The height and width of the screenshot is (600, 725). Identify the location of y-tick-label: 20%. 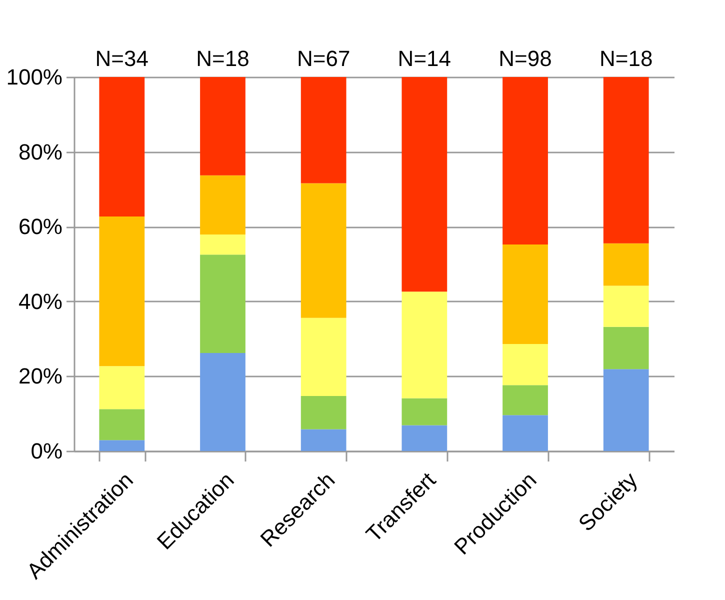
(40, 376).